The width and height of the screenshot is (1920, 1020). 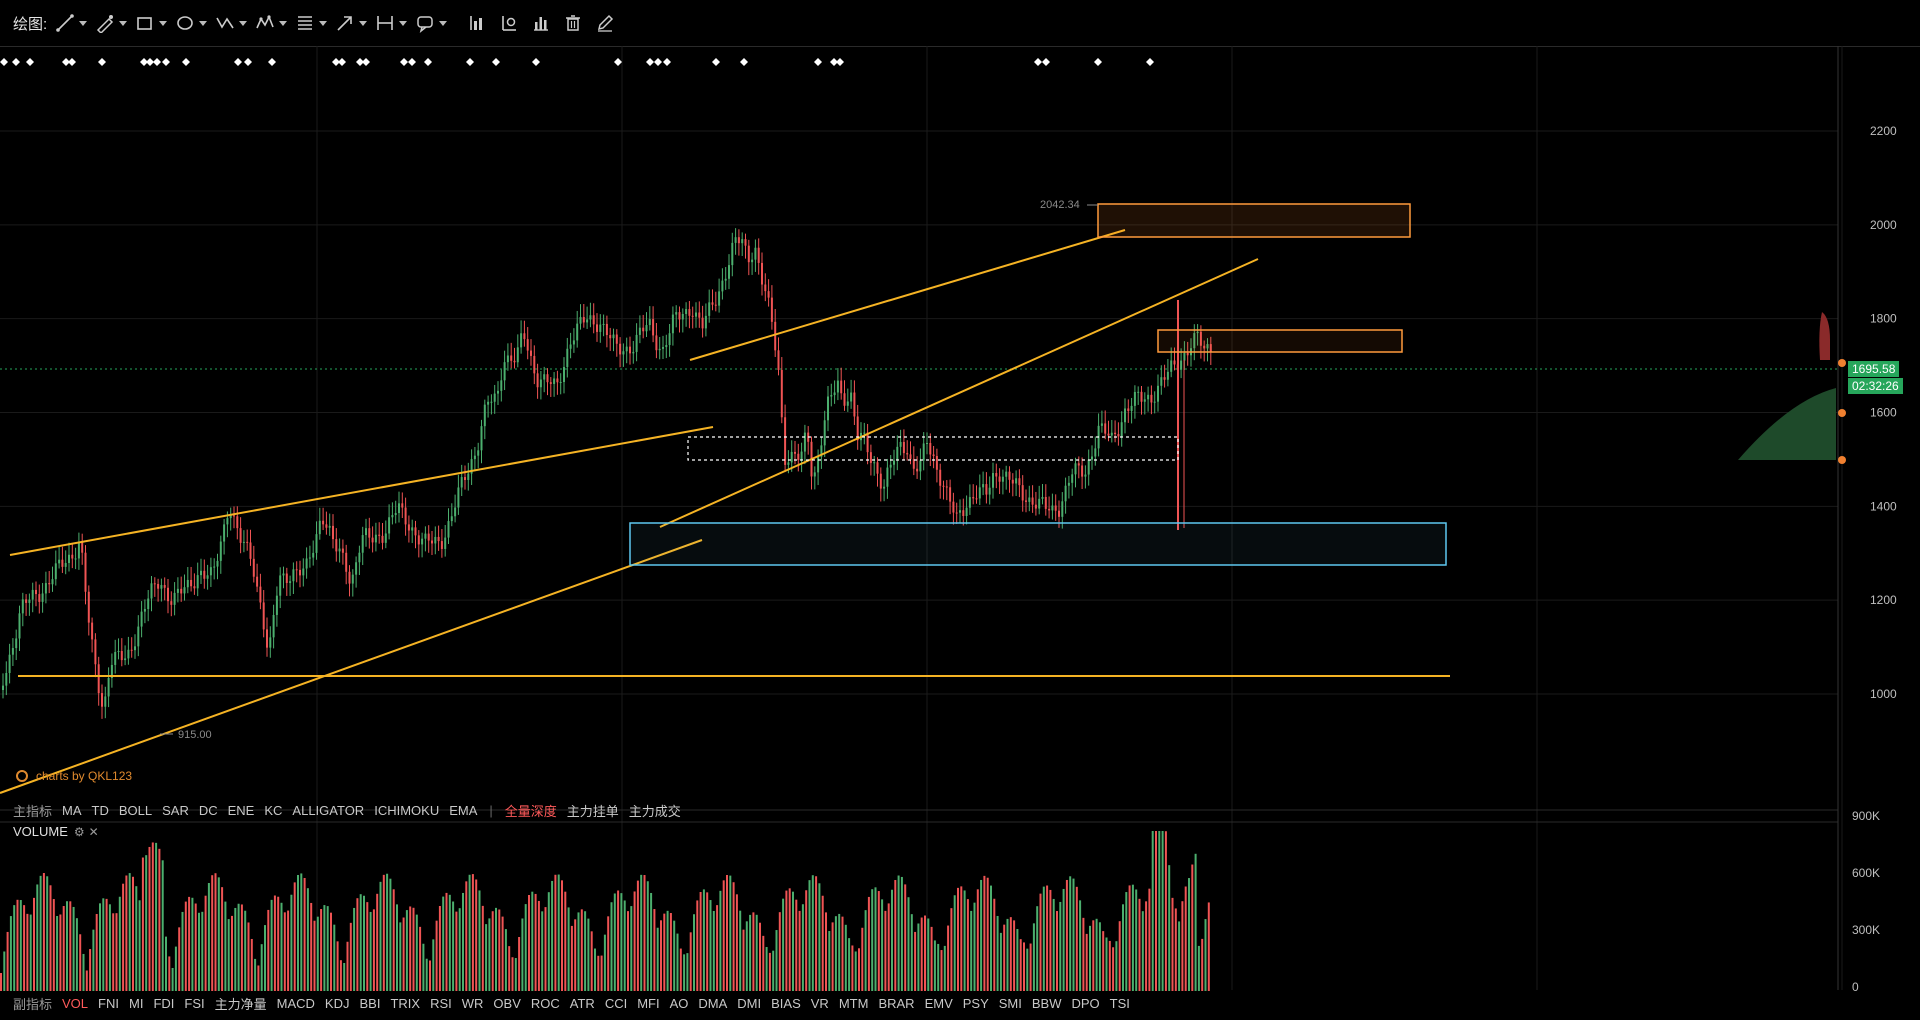 What do you see at coordinates (407, 810) in the screenshot?
I see `main-indicator-ichimoku: ICHIMOKU` at bounding box center [407, 810].